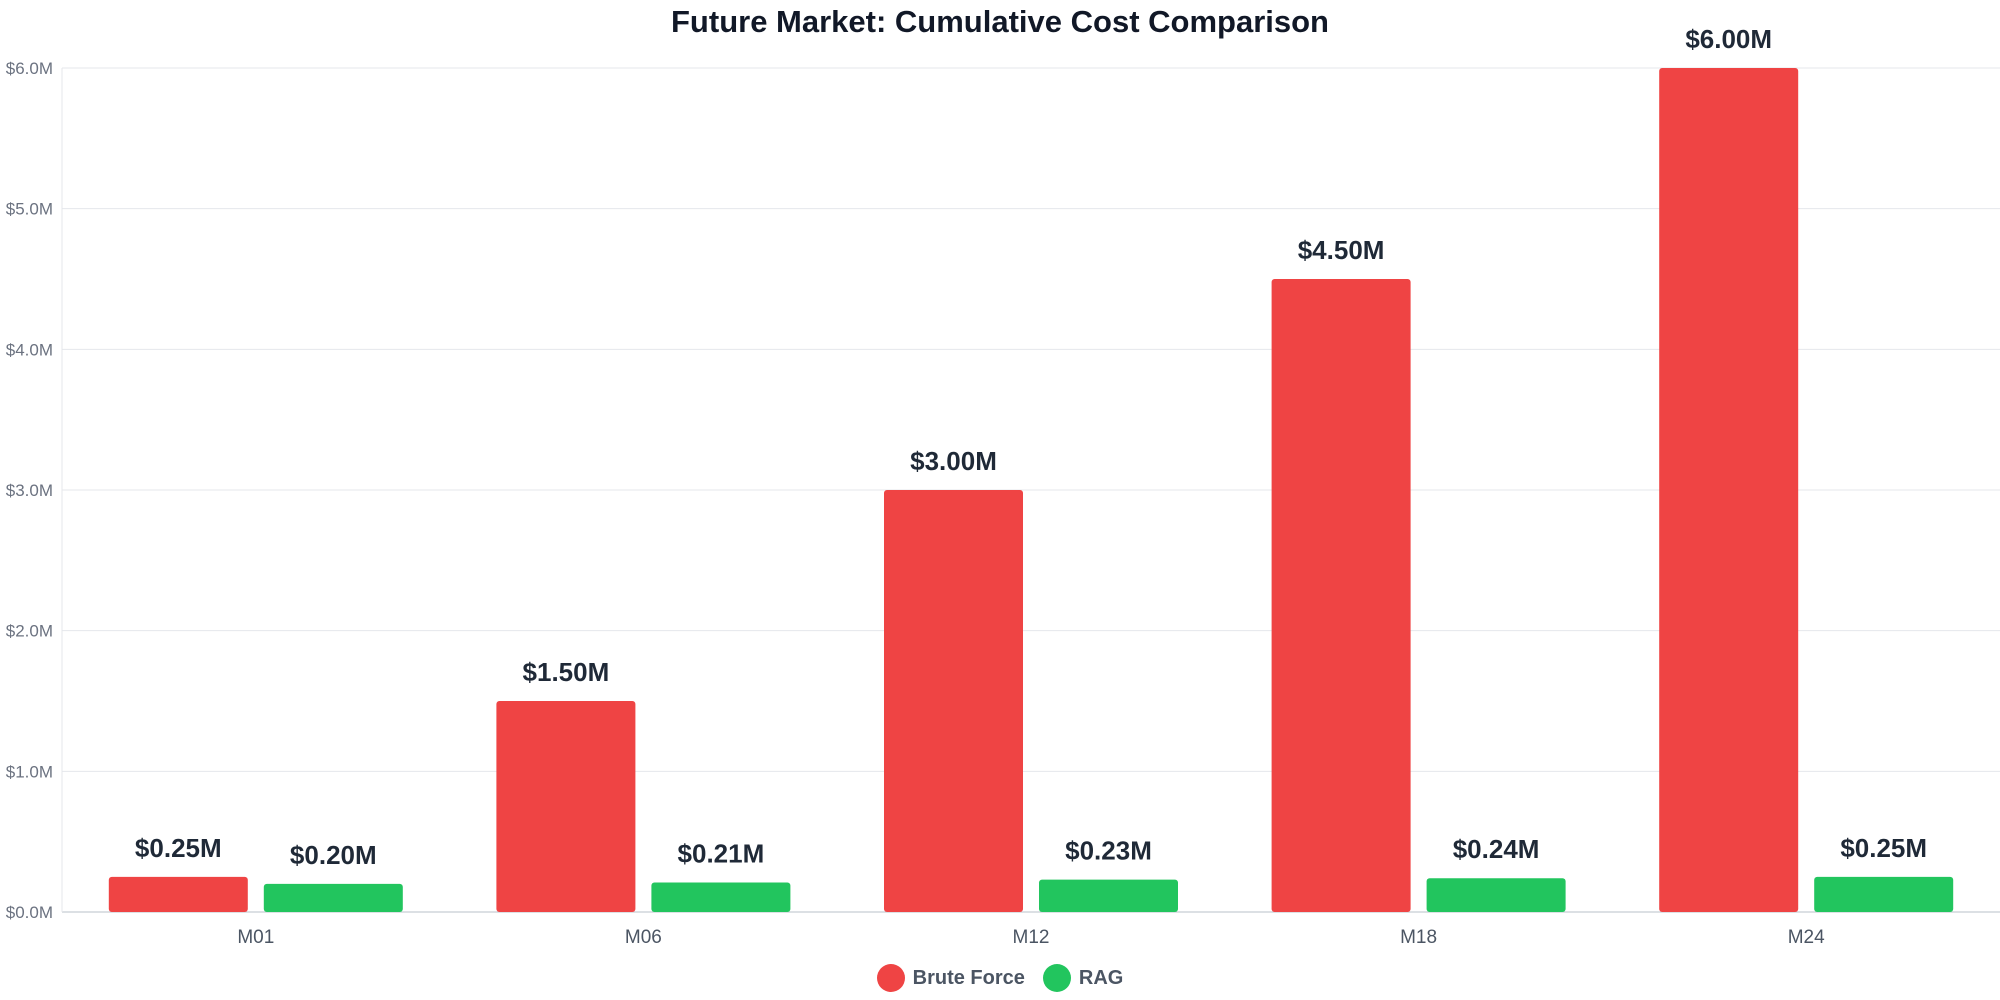  Describe the element at coordinates (721, 853) in the screenshot. I see `data-label: $0.21M` at that location.